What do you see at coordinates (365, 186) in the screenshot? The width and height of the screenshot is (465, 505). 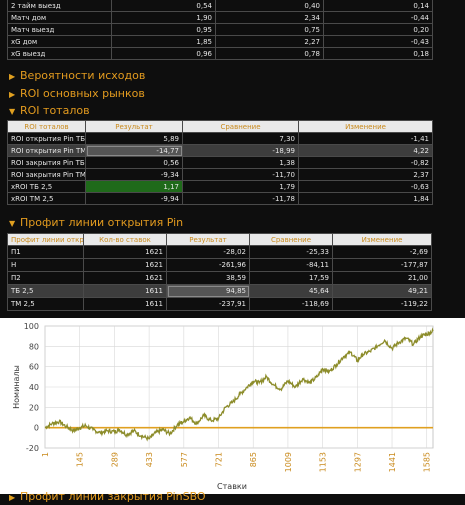 I see `cell: -0,63` at bounding box center [365, 186].